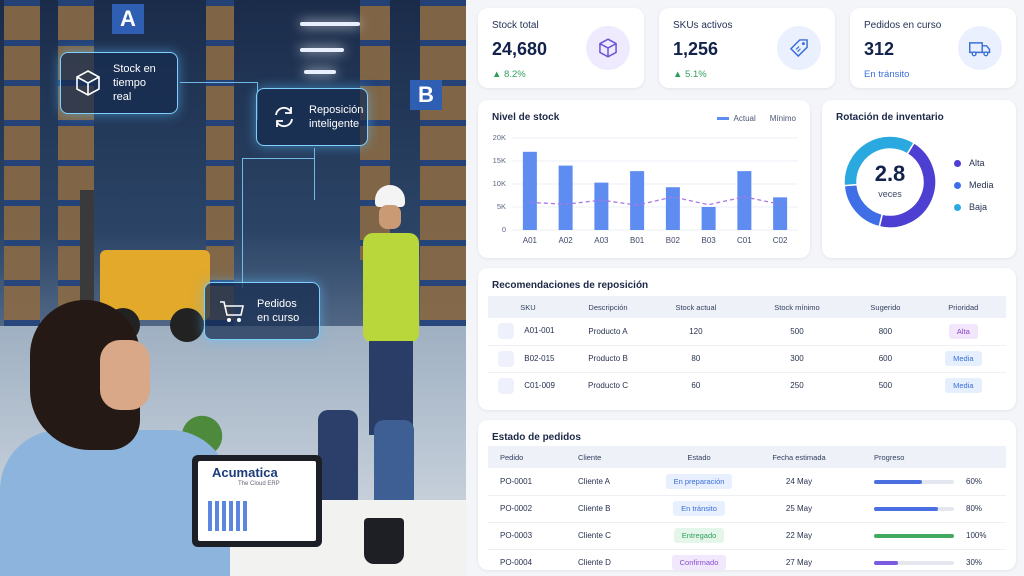 The image size is (1024, 576). What do you see at coordinates (963, 307) in the screenshot?
I see `col-priority: Prioridad` at bounding box center [963, 307].